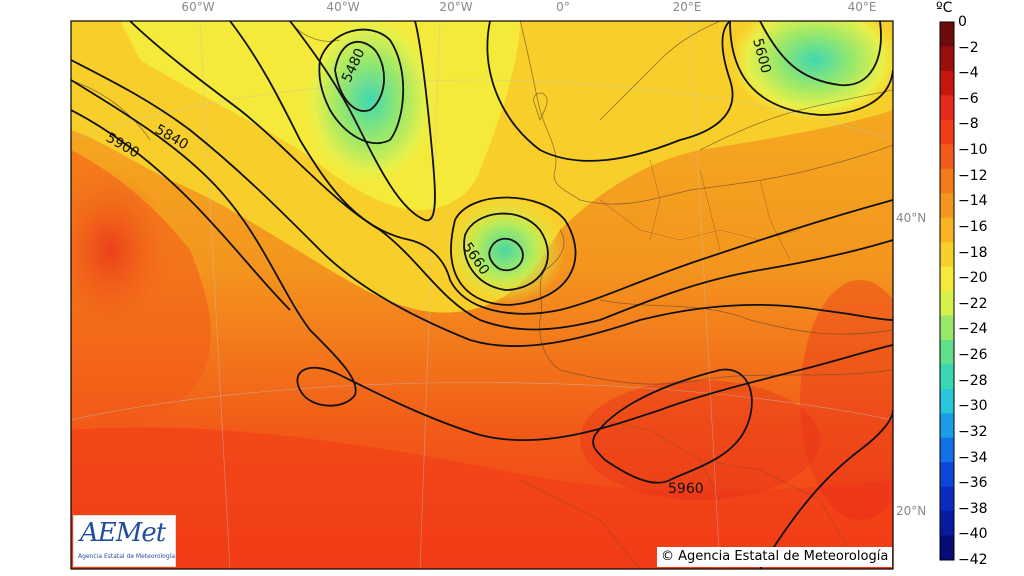 Image resolution: width=1024 pixels, height=576 pixels. What do you see at coordinates (968, 73) in the screenshot?
I see `legend-tick-label: −4` at bounding box center [968, 73].